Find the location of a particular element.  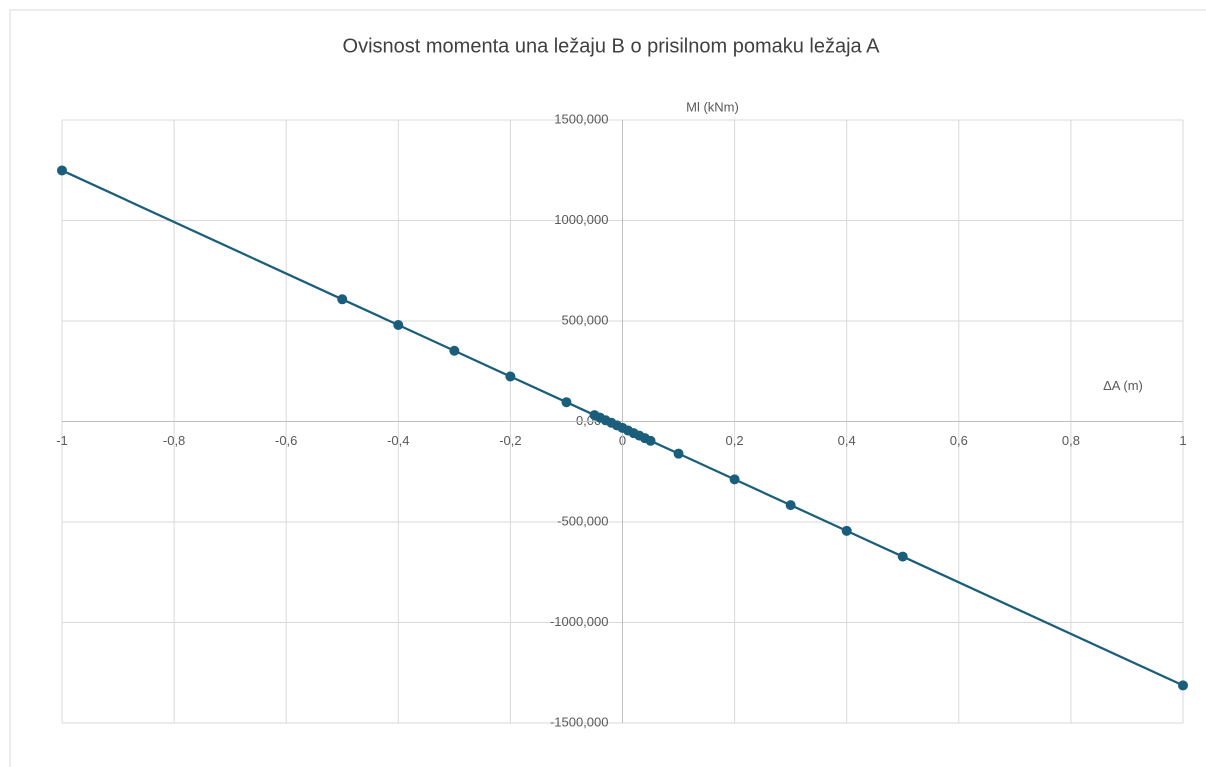

x-tick-label: 0,2 is located at coordinates (735, 440).